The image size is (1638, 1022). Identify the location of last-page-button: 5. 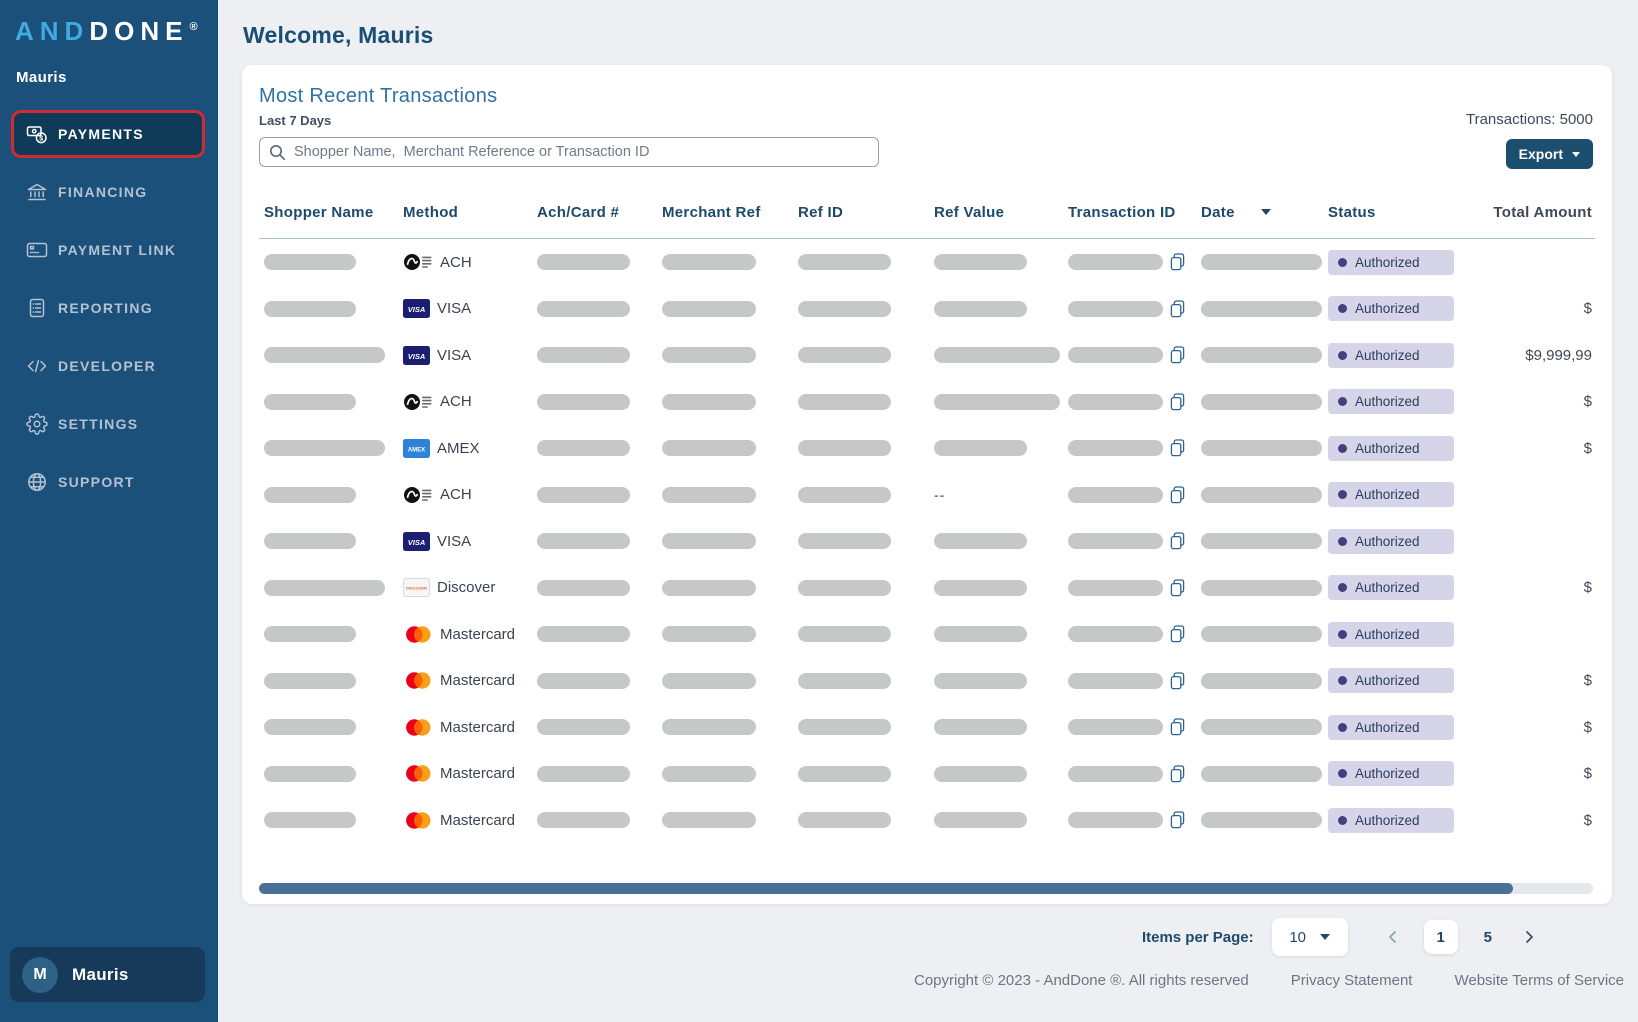
(1487, 937).